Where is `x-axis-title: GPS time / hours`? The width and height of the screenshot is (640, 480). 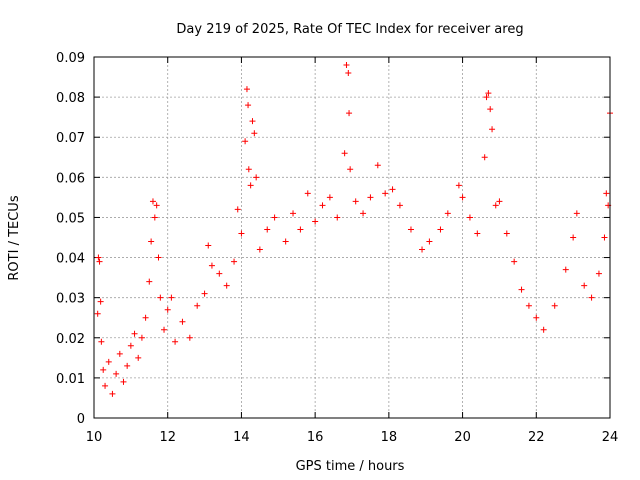
x-axis-title: GPS time / hours is located at coordinates (350, 466).